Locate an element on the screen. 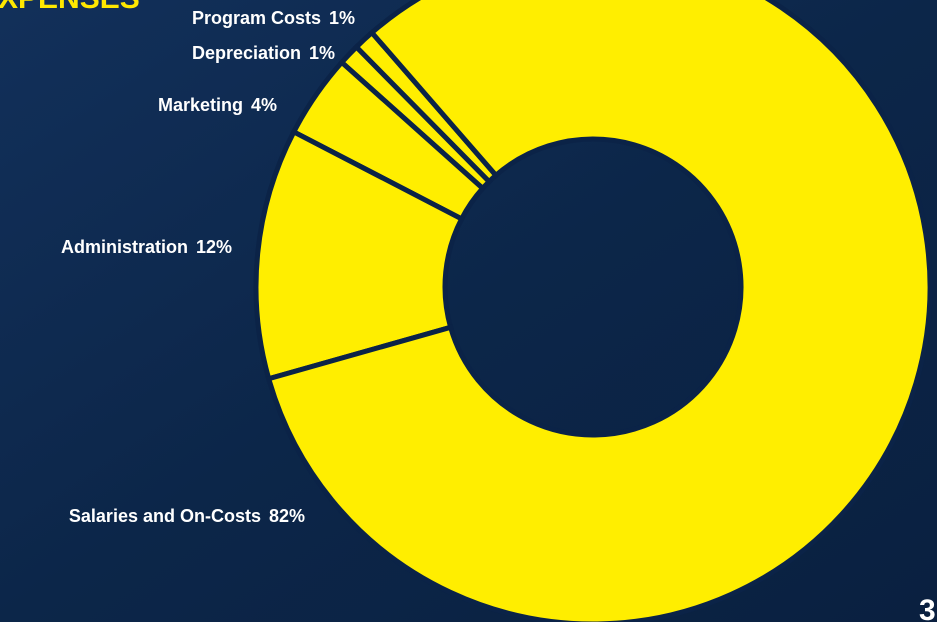 This screenshot has width=937, height=622. category-name: Marketing is located at coordinates (200, 105).